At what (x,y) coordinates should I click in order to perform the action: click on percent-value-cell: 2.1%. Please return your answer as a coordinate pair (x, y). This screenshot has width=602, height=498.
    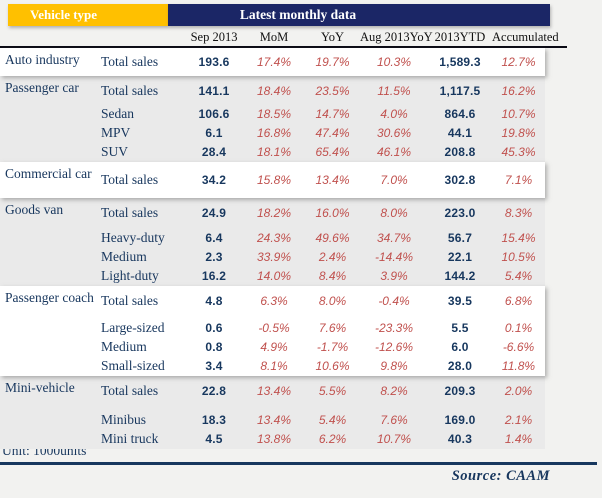
    Looking at the image, I should click on (518, 419).